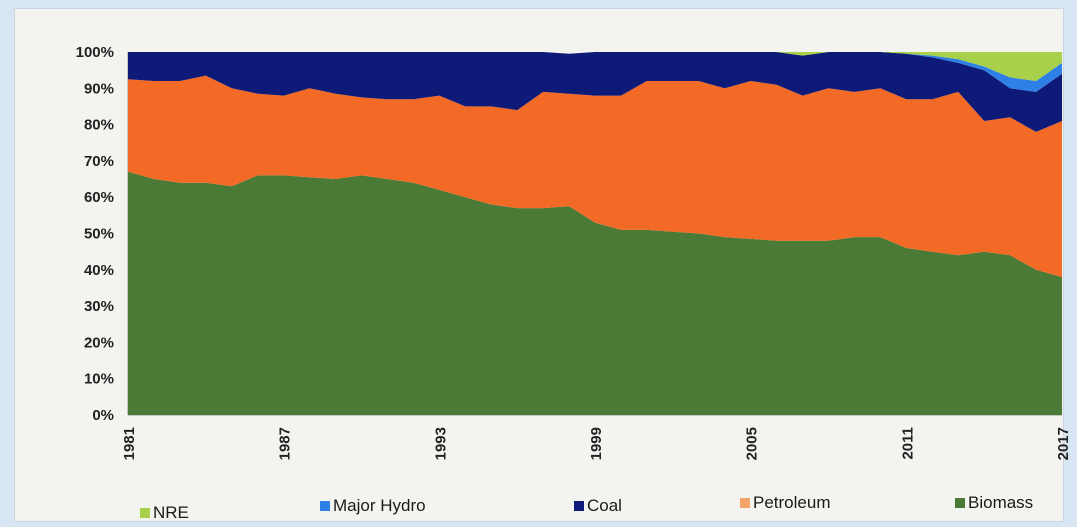  What do you see at coordinates (129, 443) in the screenshot?
I see `x-tick-label: 1981` at bounding box center [129, 443].